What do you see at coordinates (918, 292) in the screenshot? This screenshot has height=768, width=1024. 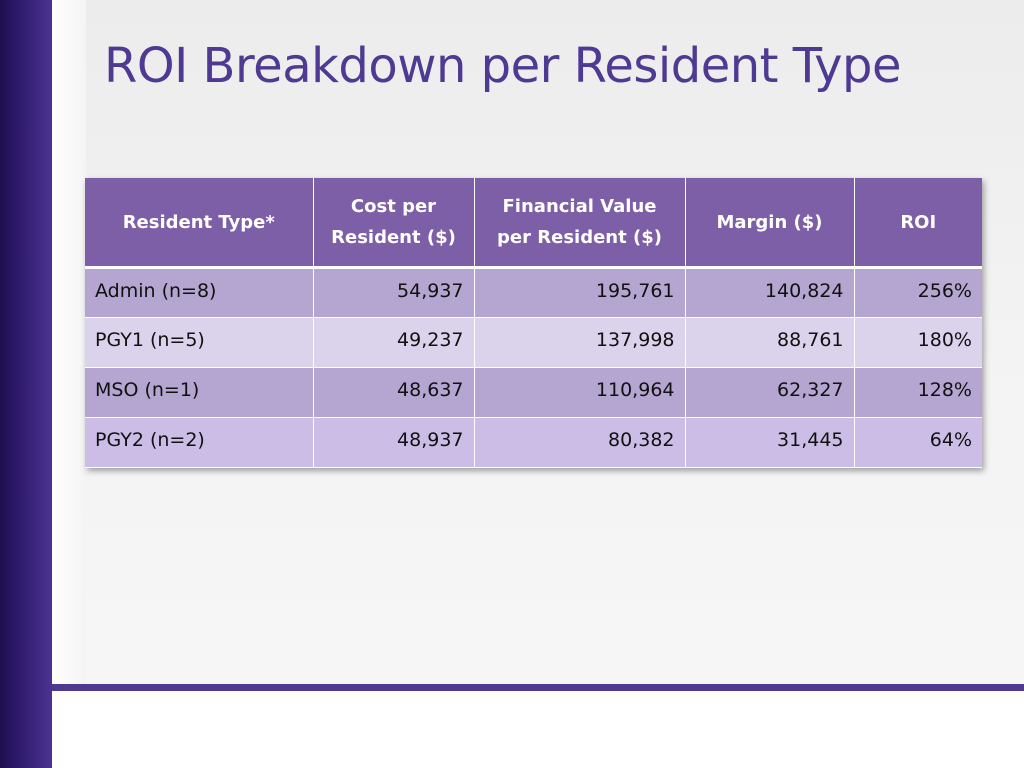 I see `cell-roi: 256%` at bounding box center [918, 292].